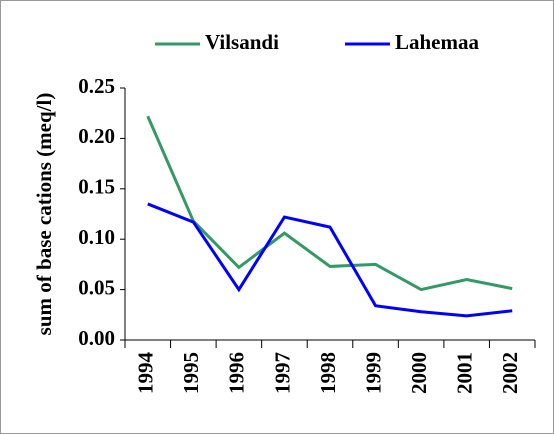 Image resolution: width=554 pixels, height=434 pixels. What do you see at coordinates (328, 373) in the screenshot?
I see `x-tick-label: 1998` at bounding box center [328, 373].